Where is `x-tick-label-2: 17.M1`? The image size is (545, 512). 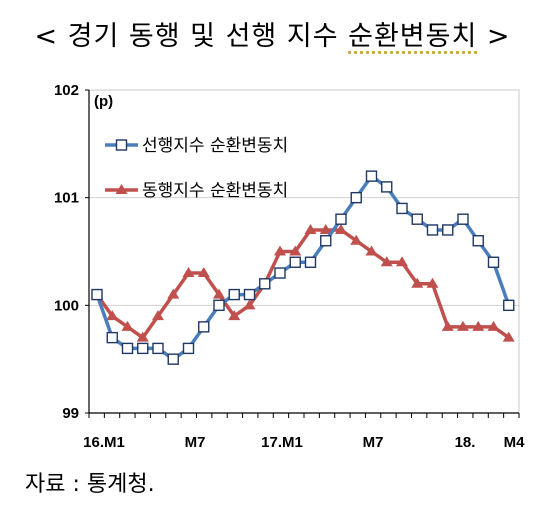
x-tick-label-2: 17.M1 is located at coordinates (282, 442).